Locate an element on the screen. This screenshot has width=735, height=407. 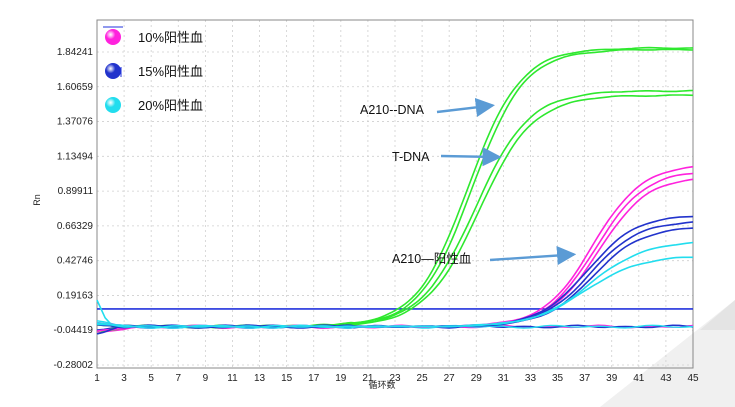
x-tick-label: 43 is located at coordinates (666, 378).